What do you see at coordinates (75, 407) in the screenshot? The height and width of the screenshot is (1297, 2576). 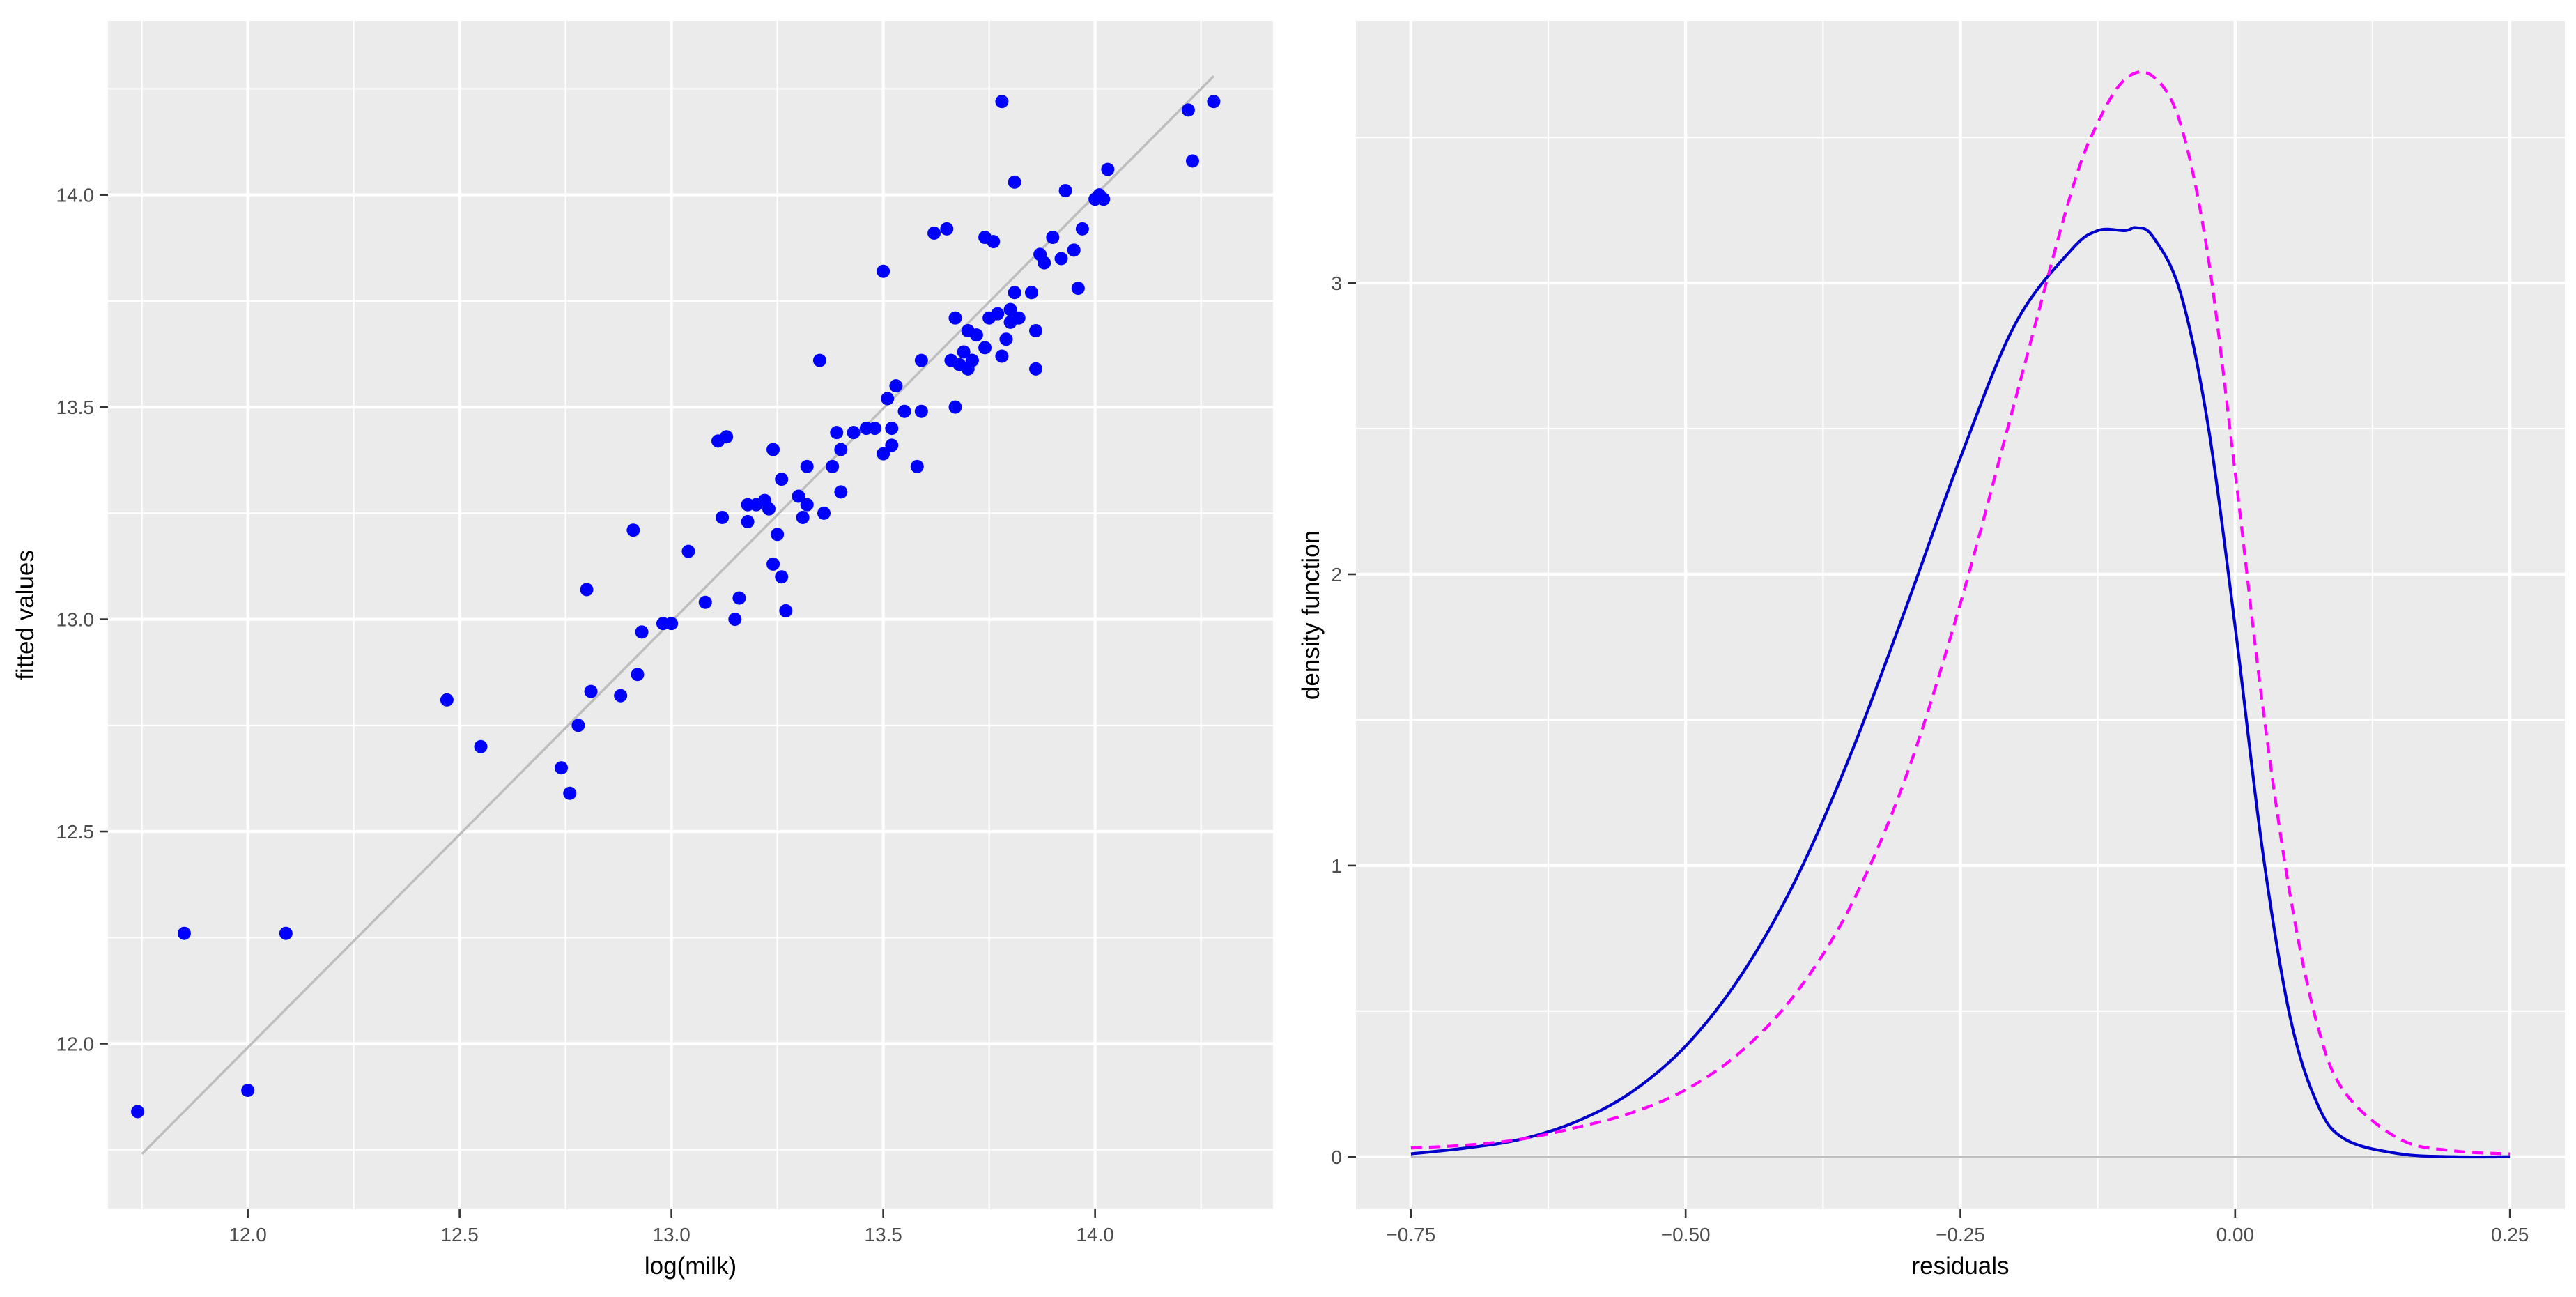 I see `y-tick-label: 13.5` at bounding box center [75, 407].